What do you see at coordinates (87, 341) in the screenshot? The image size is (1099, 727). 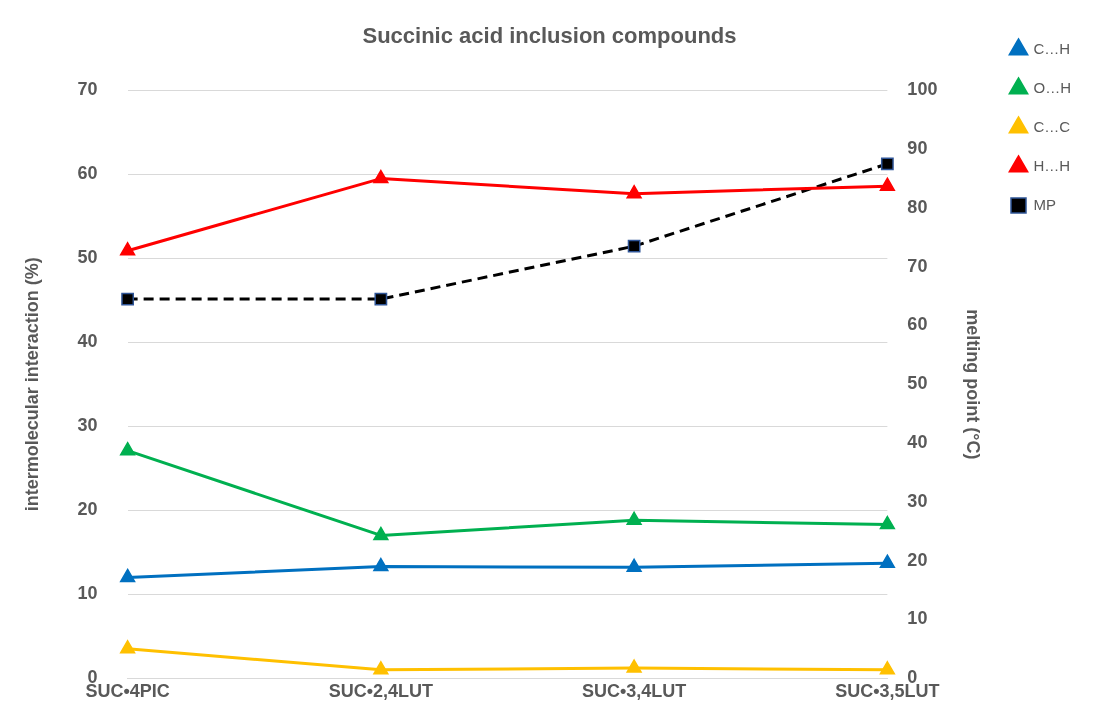 I see `y-tick-label: 40` at bounding box center [87, 341].